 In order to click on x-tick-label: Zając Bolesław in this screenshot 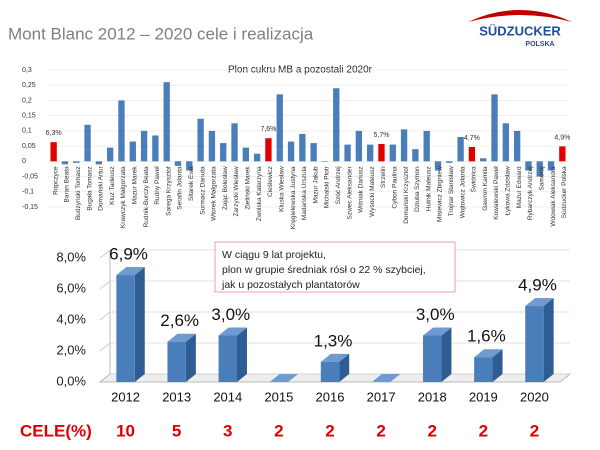, I will do `click(225, 188)`.